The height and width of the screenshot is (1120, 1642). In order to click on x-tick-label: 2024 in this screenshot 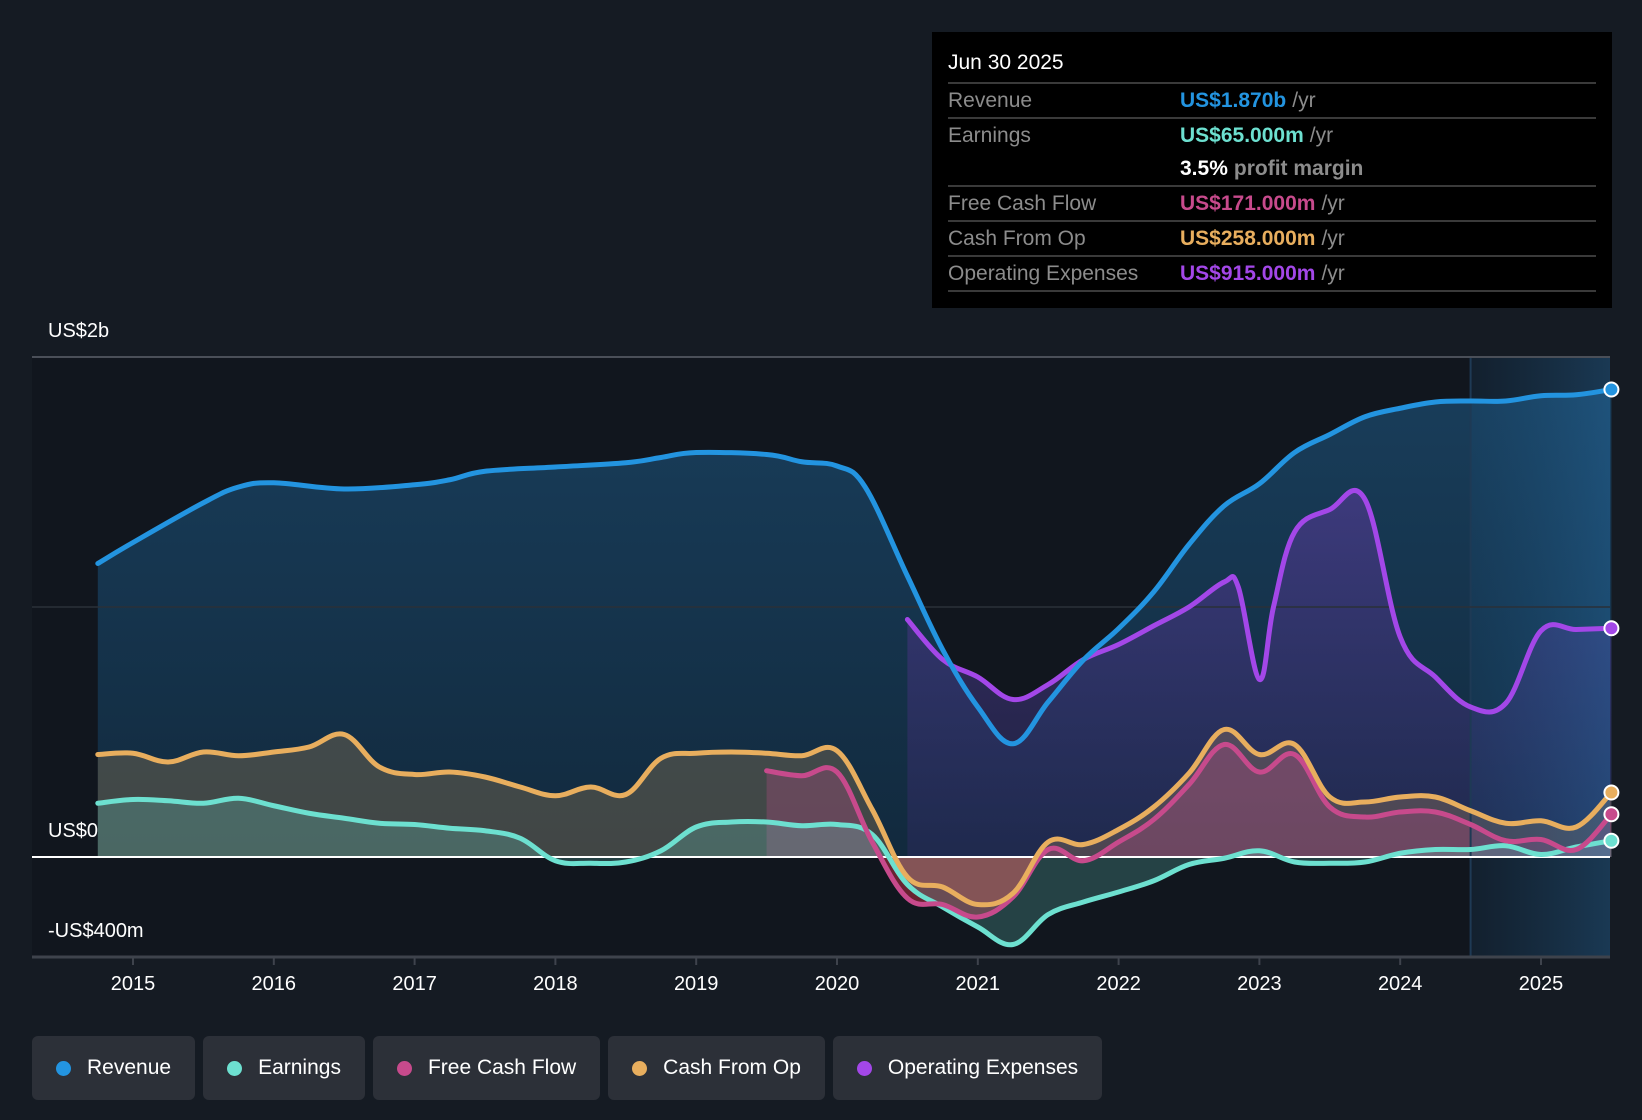, I will do `click(1400, 984)`.